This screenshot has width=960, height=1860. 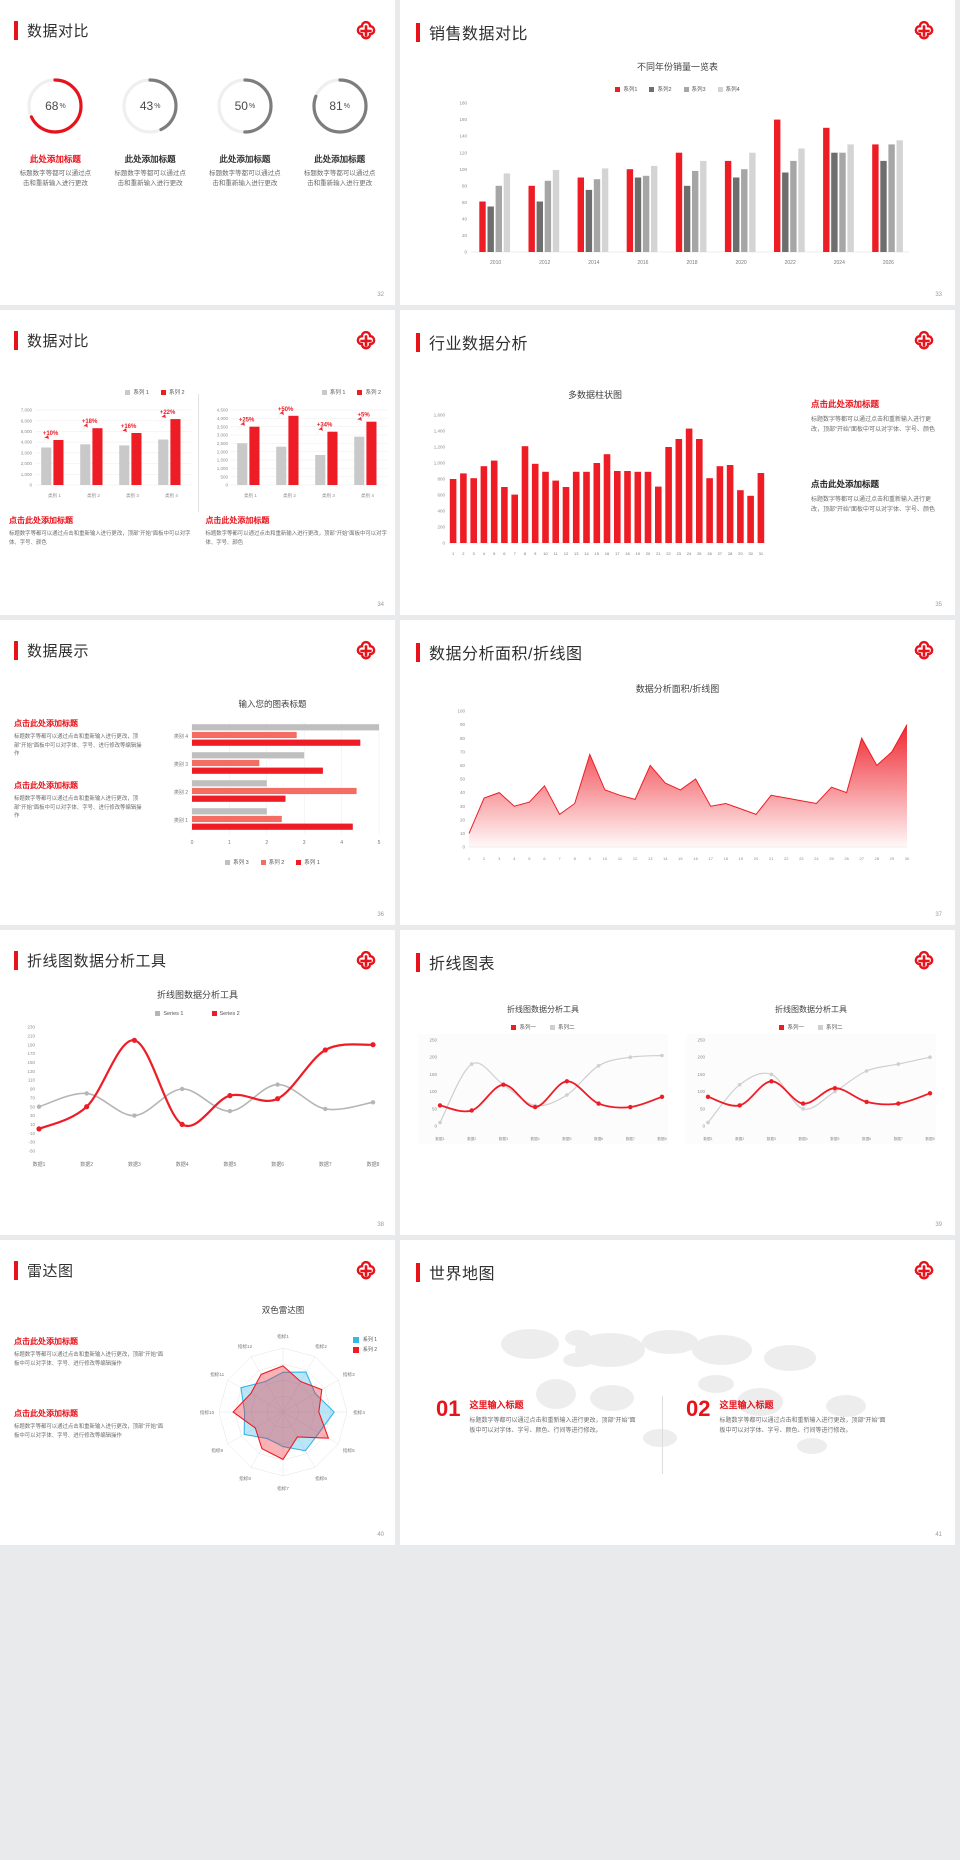 I want to click on growth-annotation: +50%, so click(x=286, y=410).